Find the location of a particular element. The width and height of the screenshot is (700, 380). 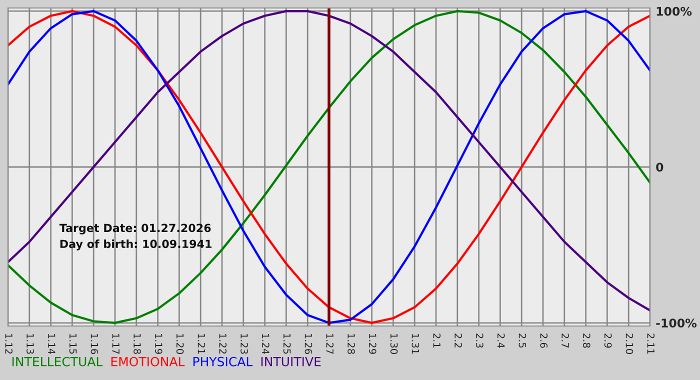

annotation: Day of birth: 10.09.1941 is located at coordinates (136, 244).